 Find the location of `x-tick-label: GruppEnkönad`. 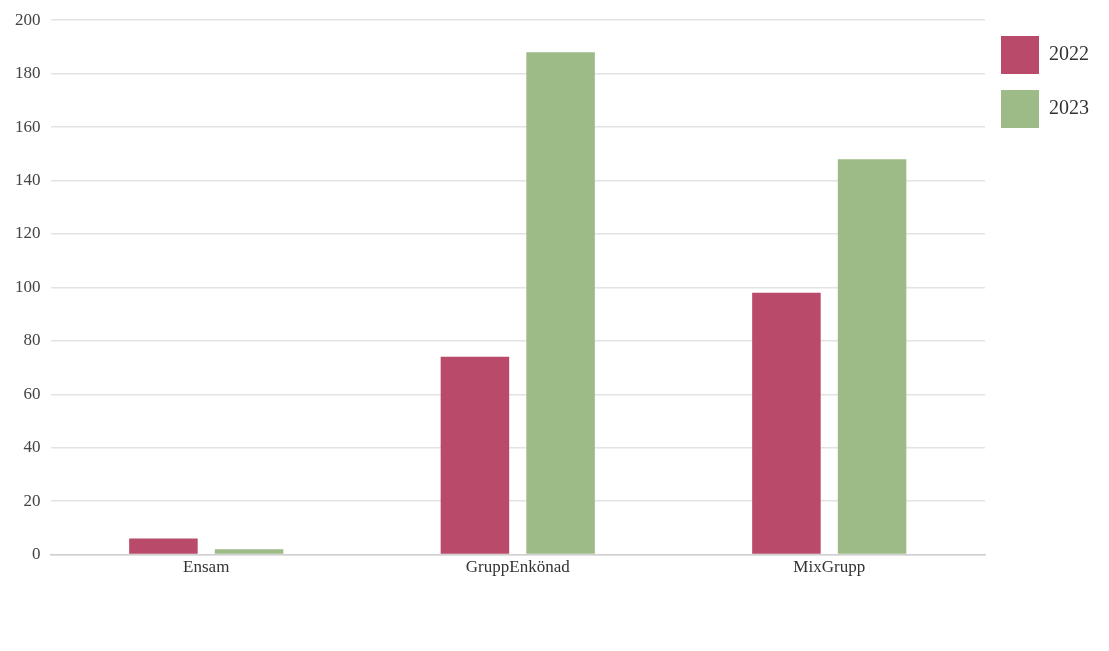

x-tick-label: GruppEnkönad is located at coordinates (518, 567).